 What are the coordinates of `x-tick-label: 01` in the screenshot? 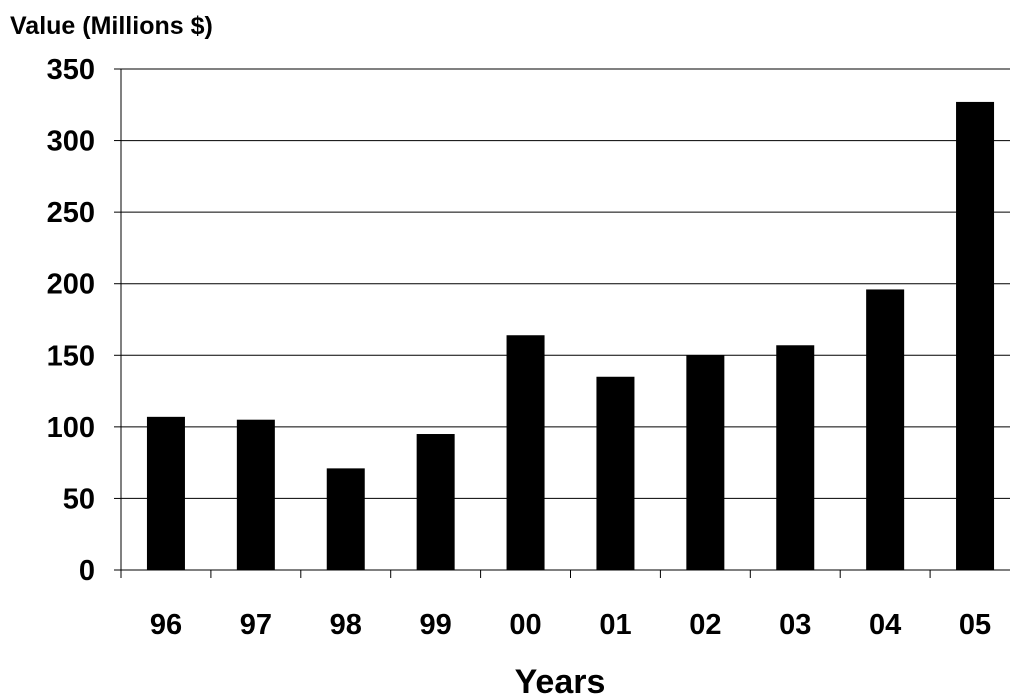 It's located at (615, 625).